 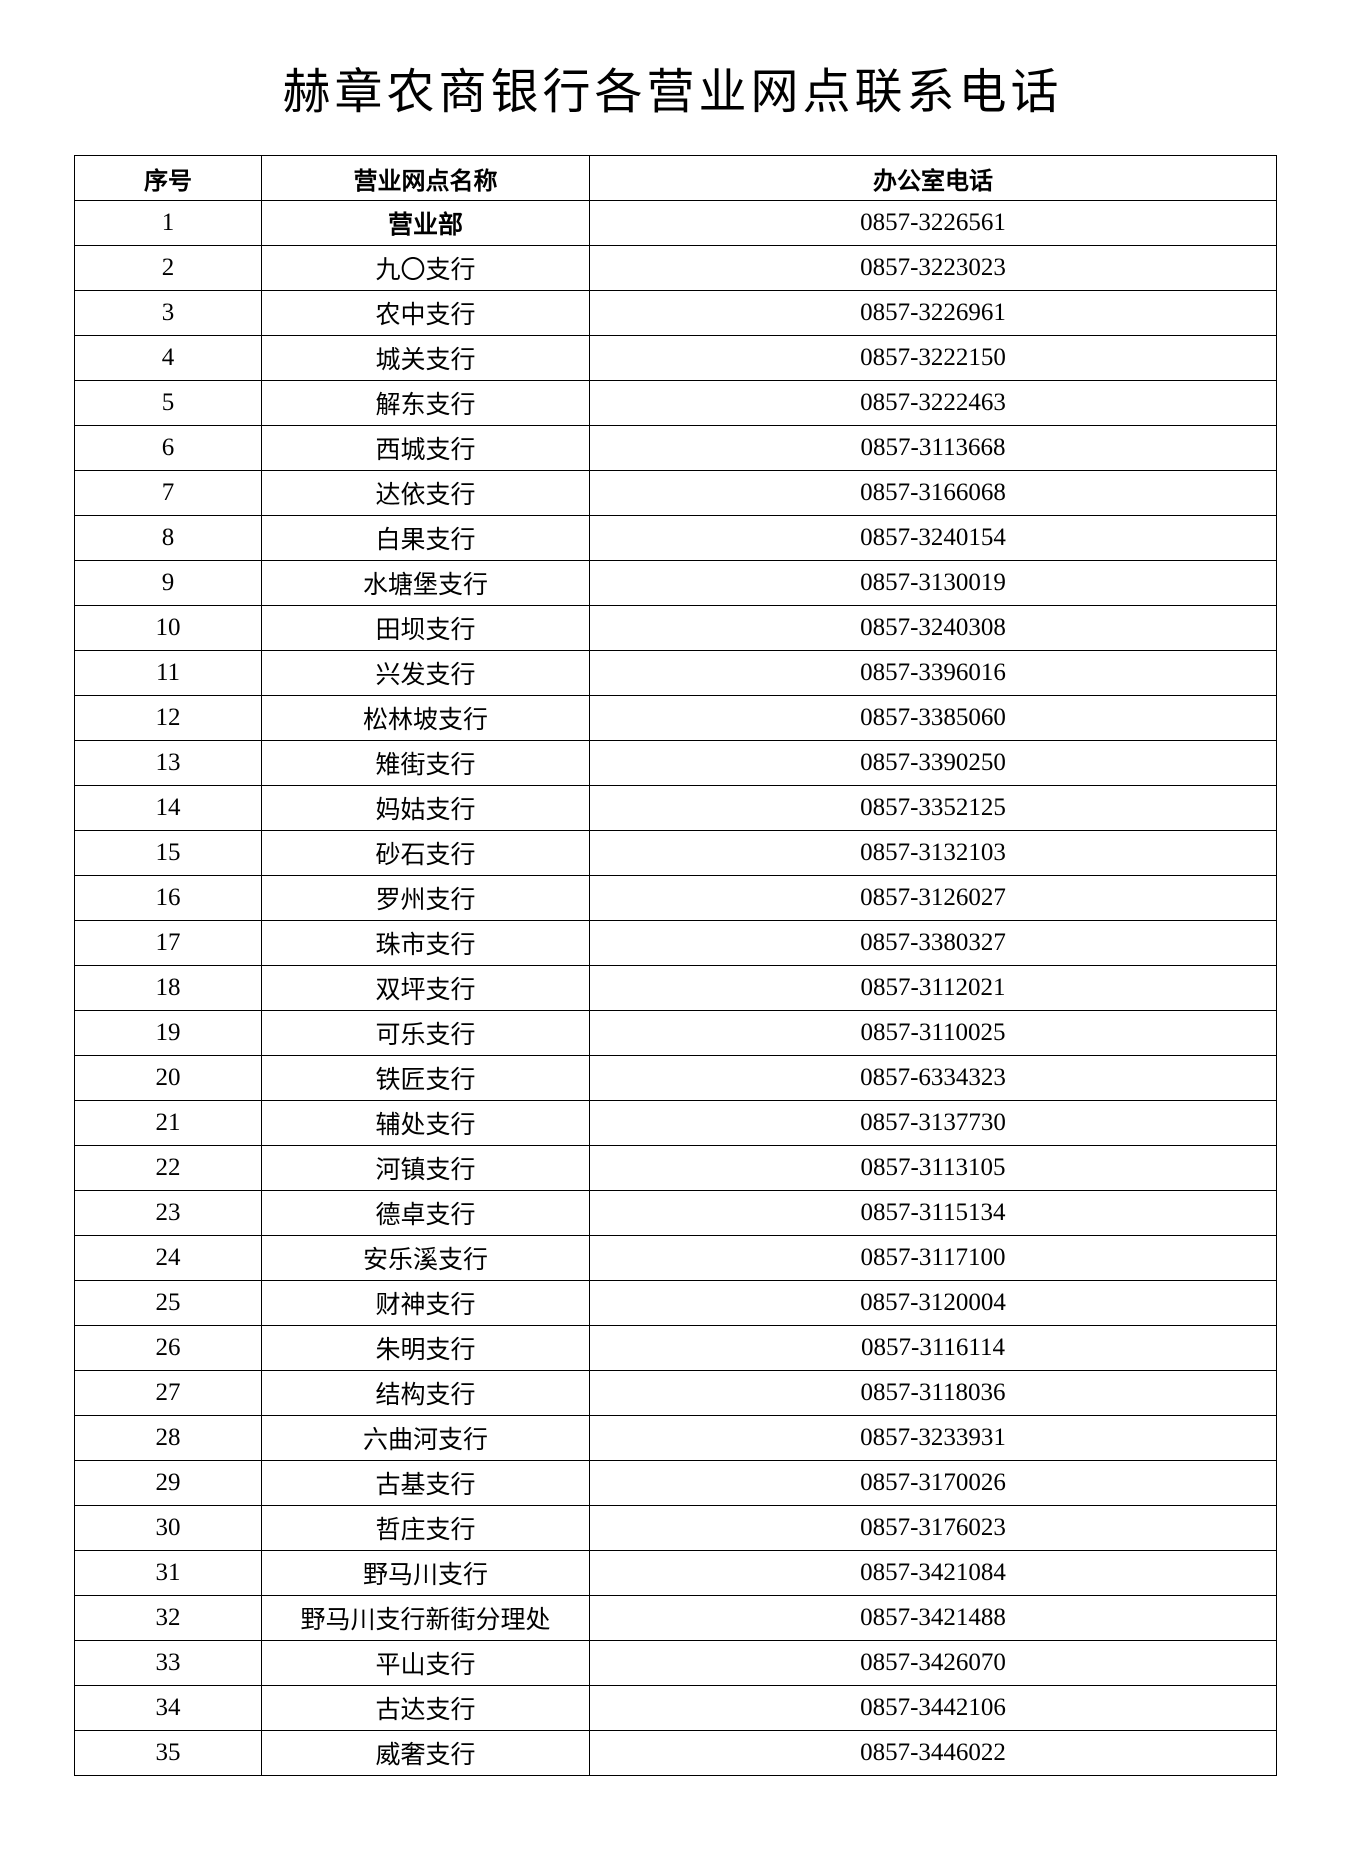 I want to click on table-row: 25 财神支行 0857-3120004, so click(x=675, y=1303).